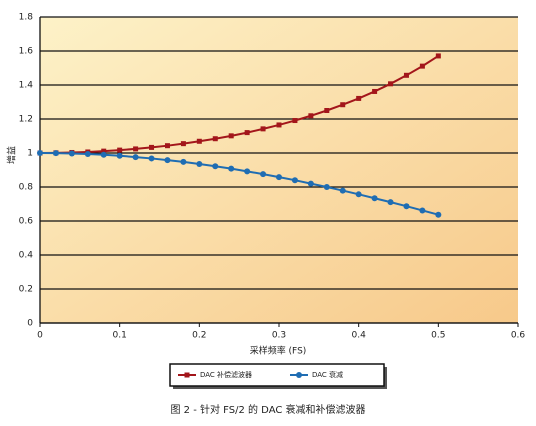  What do you see at coordinates (278, 351) in the screenshot?
I see `x-axis-label: 采样频率 (FS)` at bounding box center [278, 351].